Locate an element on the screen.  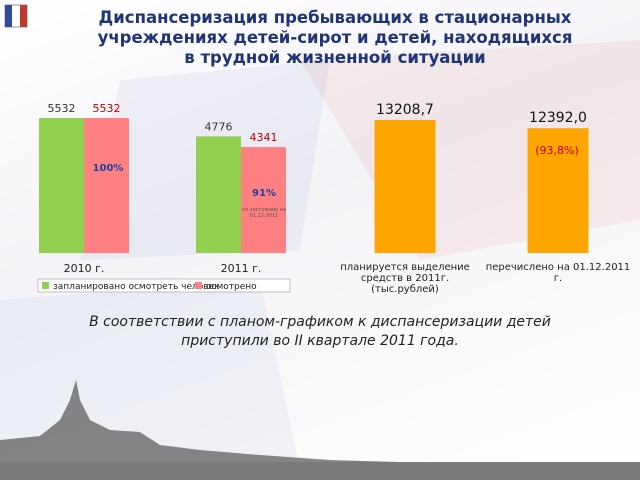
silhouette is located at coordinates (200, 425).